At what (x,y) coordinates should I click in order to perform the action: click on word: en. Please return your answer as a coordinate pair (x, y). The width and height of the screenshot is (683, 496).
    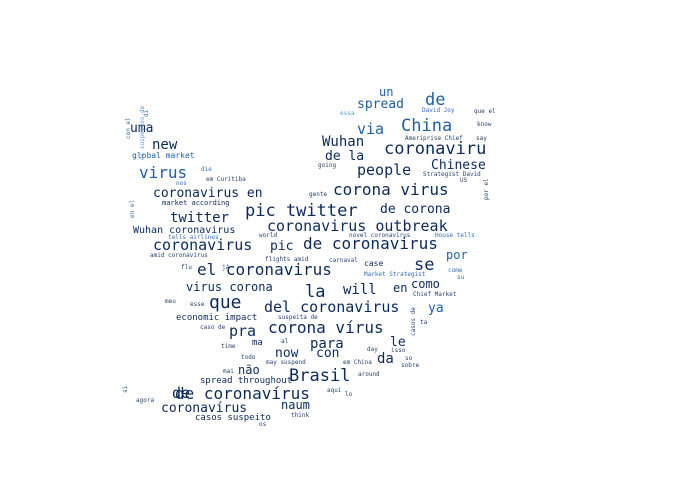
    Looking at the image, I should click on (400, 288).